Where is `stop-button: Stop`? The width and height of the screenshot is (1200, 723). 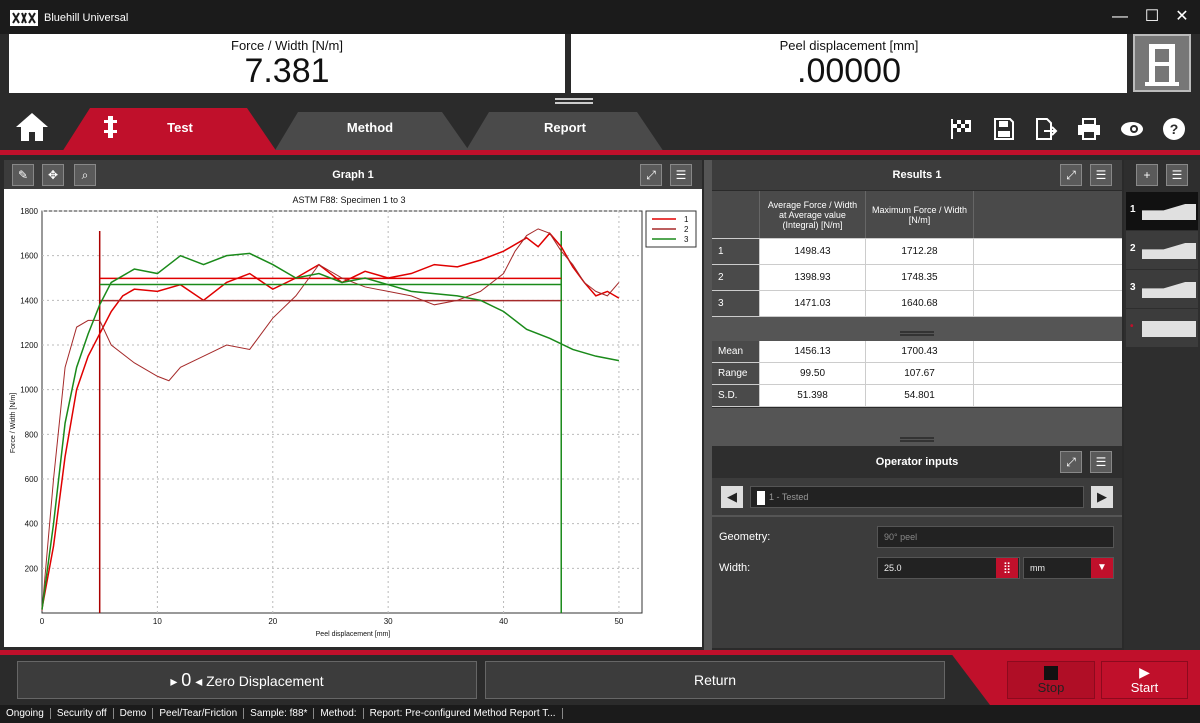 stop-button: Stop is located at coordinates (1051, 680).